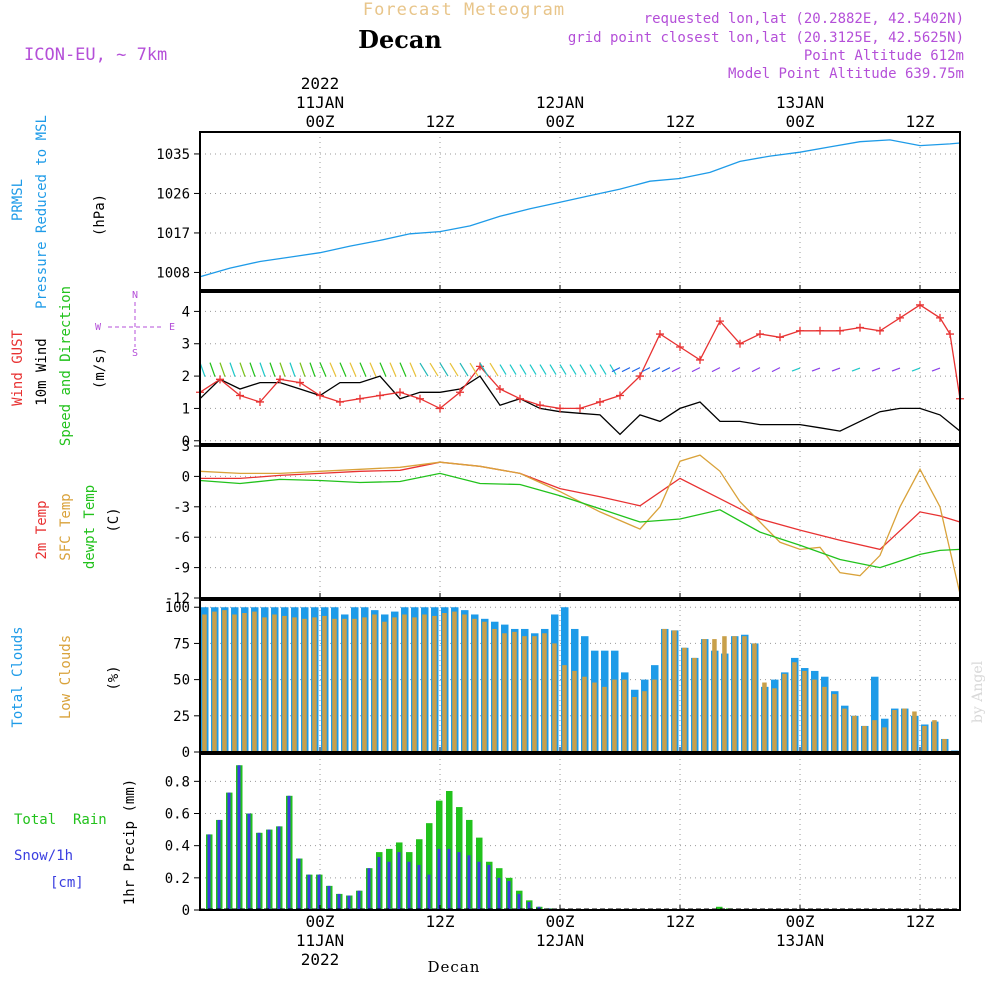 The height and width of the screenshot is (1000, 1000). What do you see at coordinates (920, 121) in the screenshot?
I see `time-label: 12Z` at bounding box center [920, 121].